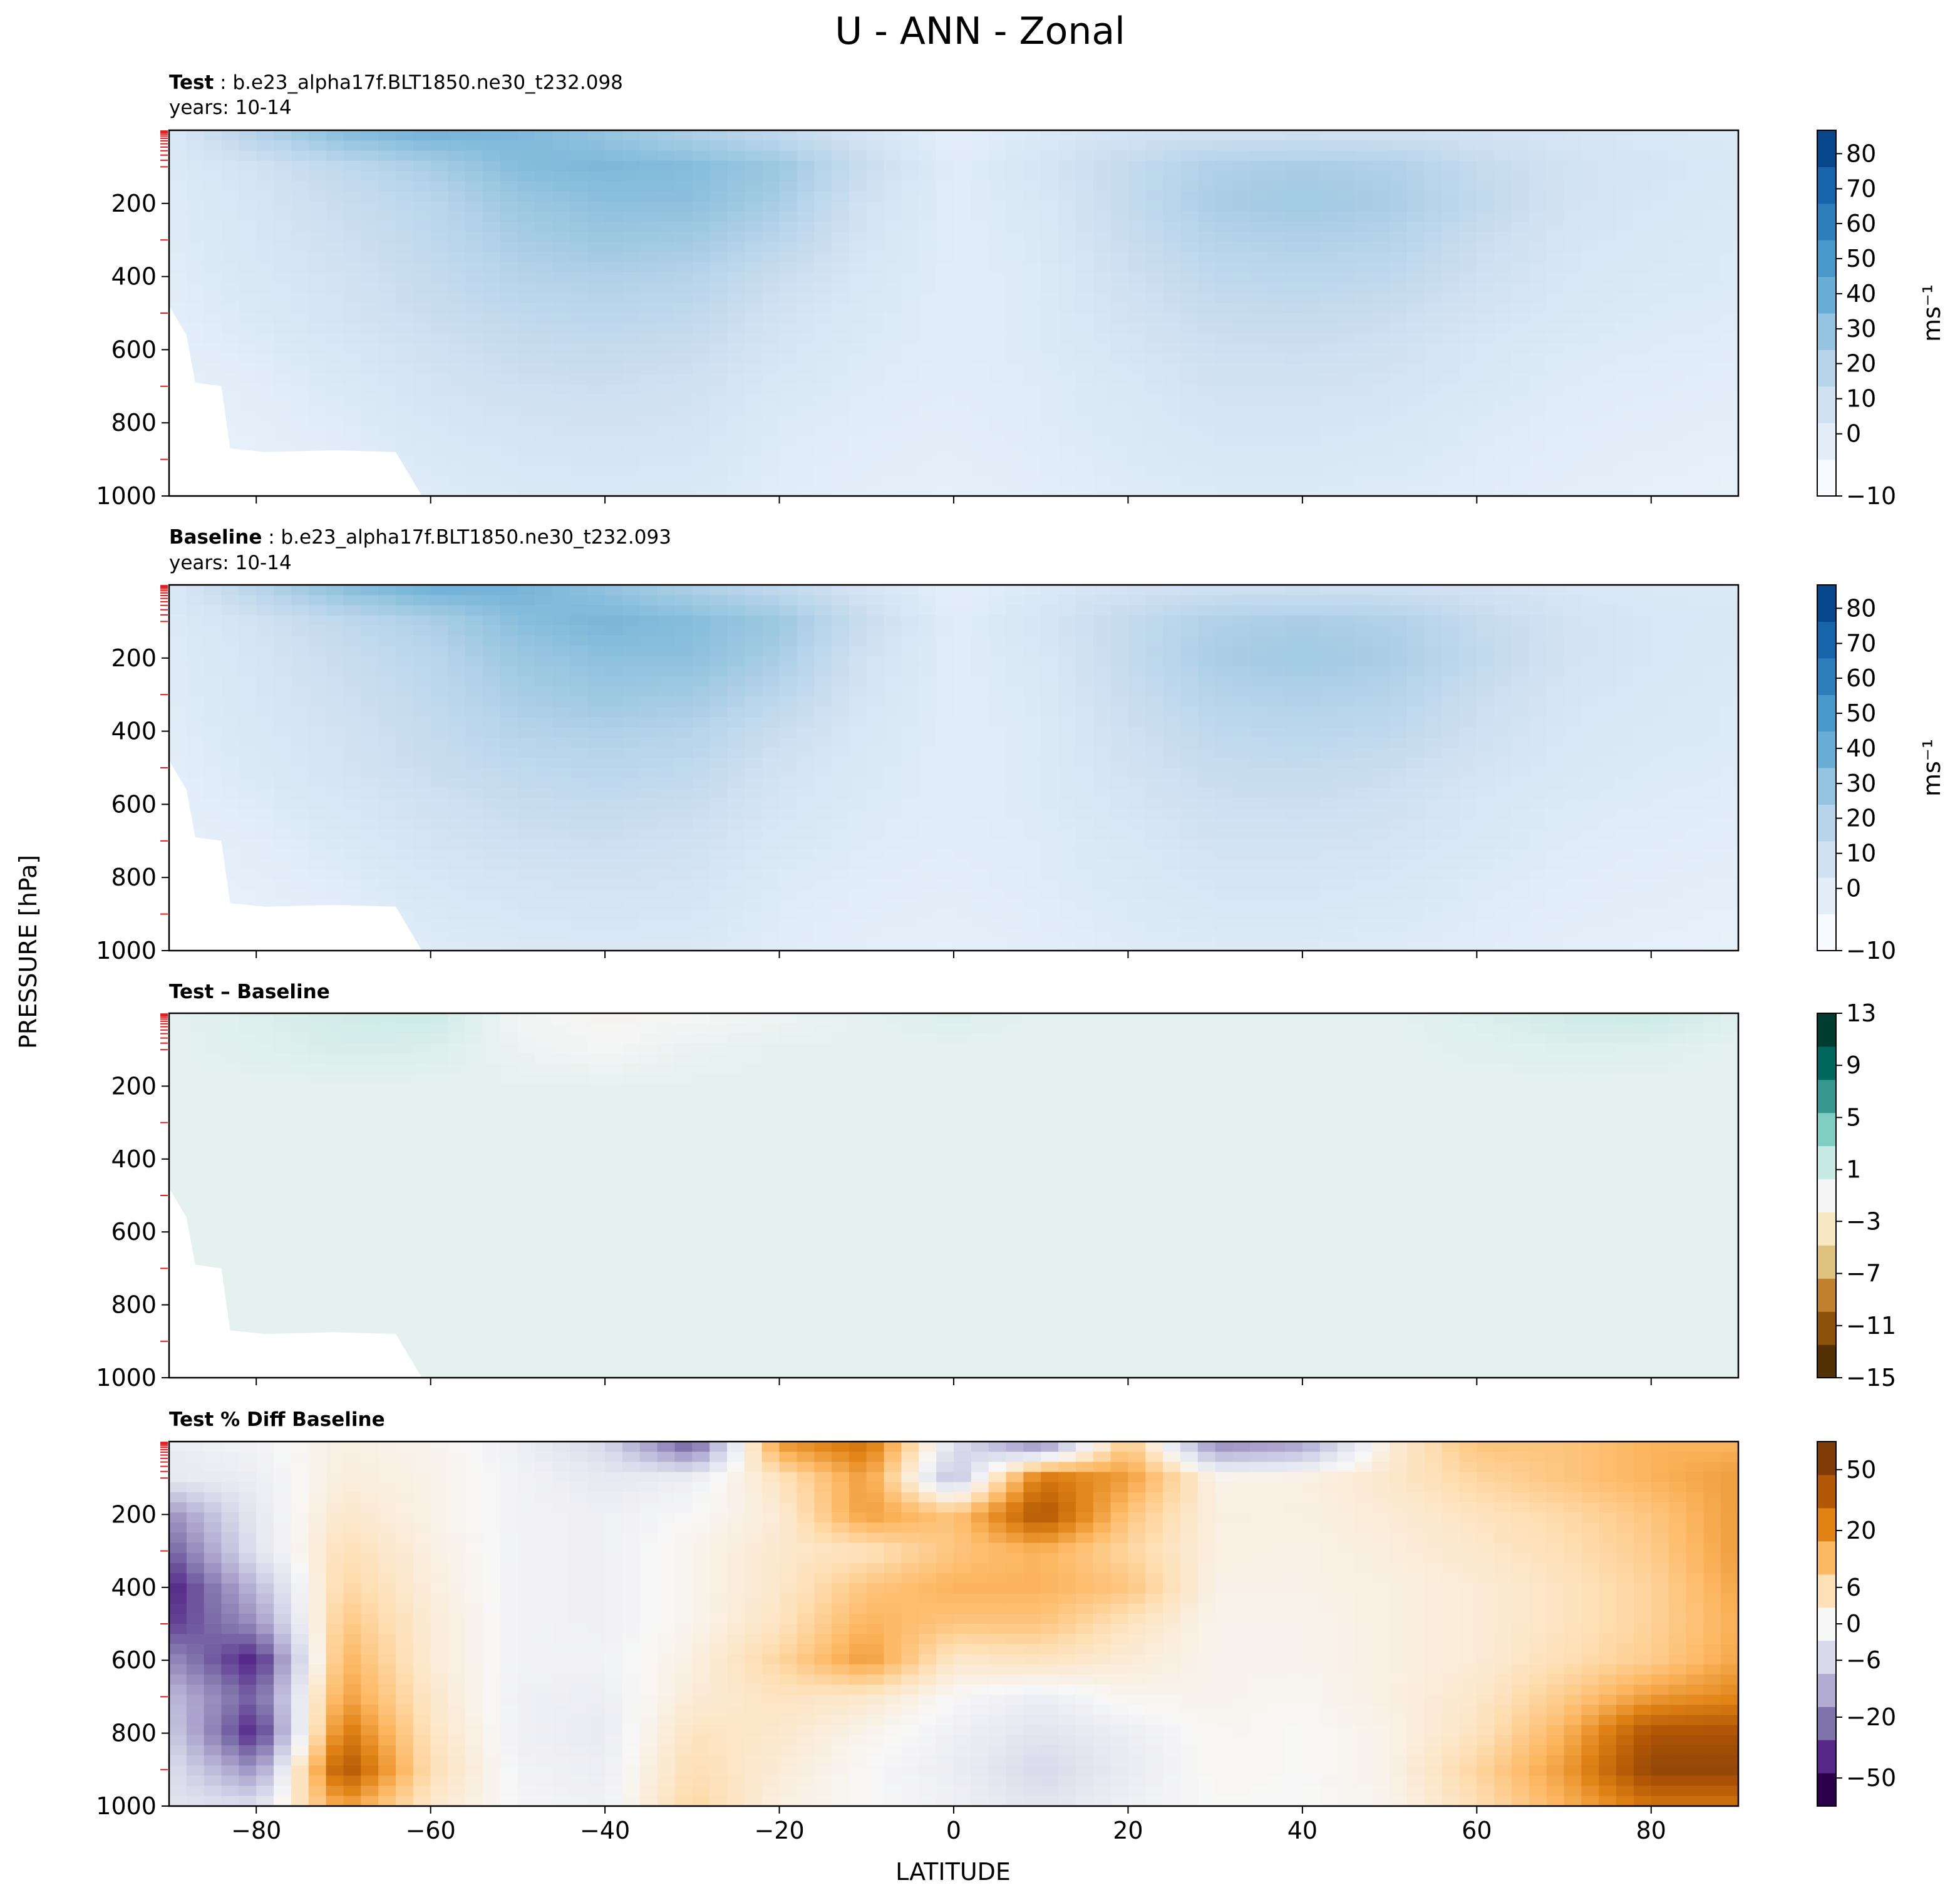 This screenshot has width=1960, height=1900. I want to click on colorbar-tick-label: 60, so click(1861, 223).